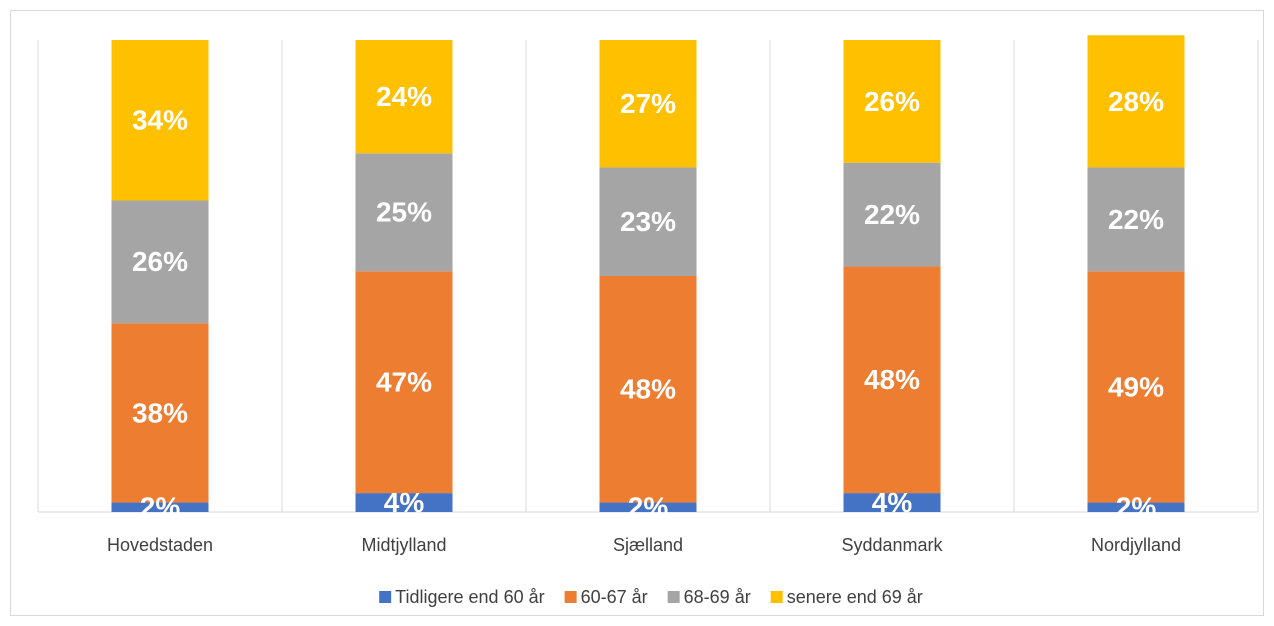 The height and width of the screenshot is (626, 1274). I want to click on legend-label: 60-67 år, so click(614, 597).